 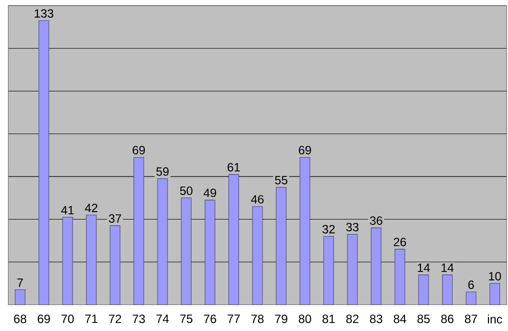 I want to click on data-label: 26, so click(x=400, y=242).